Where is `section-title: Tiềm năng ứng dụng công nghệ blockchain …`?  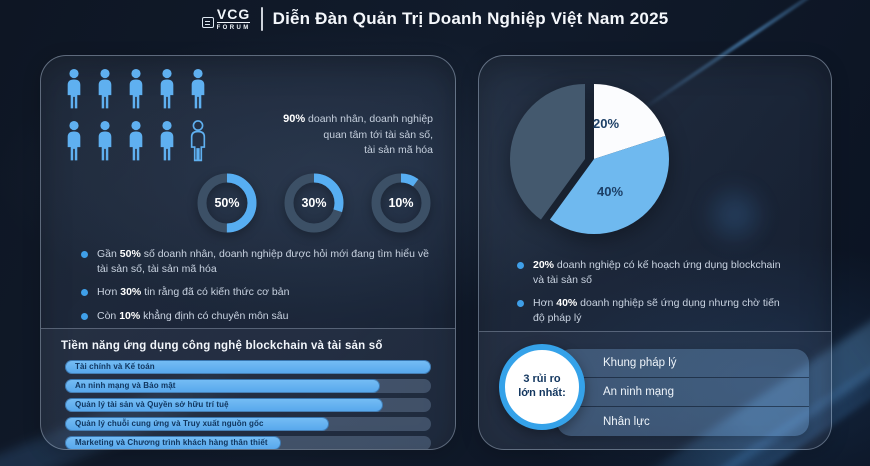
section-title: Tiềm năng ứng dụng công nghệ blockchain … is located at coordinates (222, 345).